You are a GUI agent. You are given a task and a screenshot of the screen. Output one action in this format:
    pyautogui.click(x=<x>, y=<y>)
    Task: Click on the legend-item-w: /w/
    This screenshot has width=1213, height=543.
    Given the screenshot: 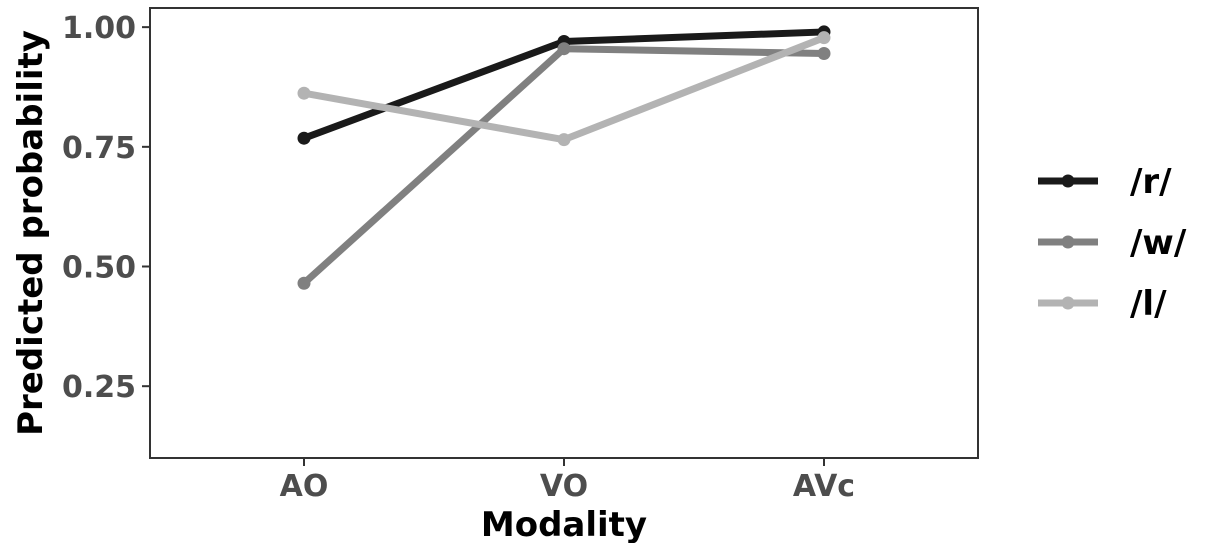 What is the action you would take?
    pyautogui.click(x=1112, y=243)
    